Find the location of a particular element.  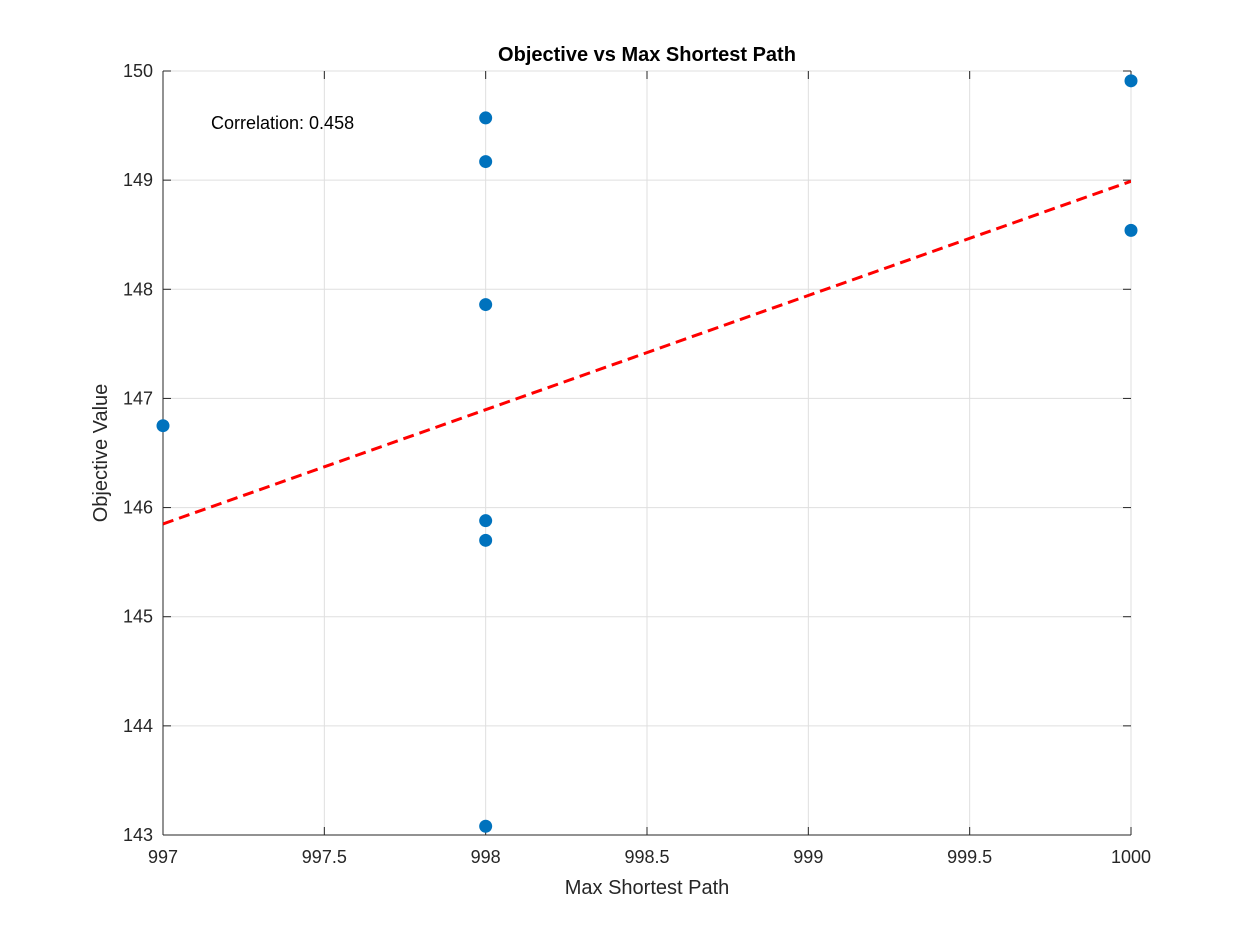

y-axis-label: Objective Value is located at coordinates (101, 453).